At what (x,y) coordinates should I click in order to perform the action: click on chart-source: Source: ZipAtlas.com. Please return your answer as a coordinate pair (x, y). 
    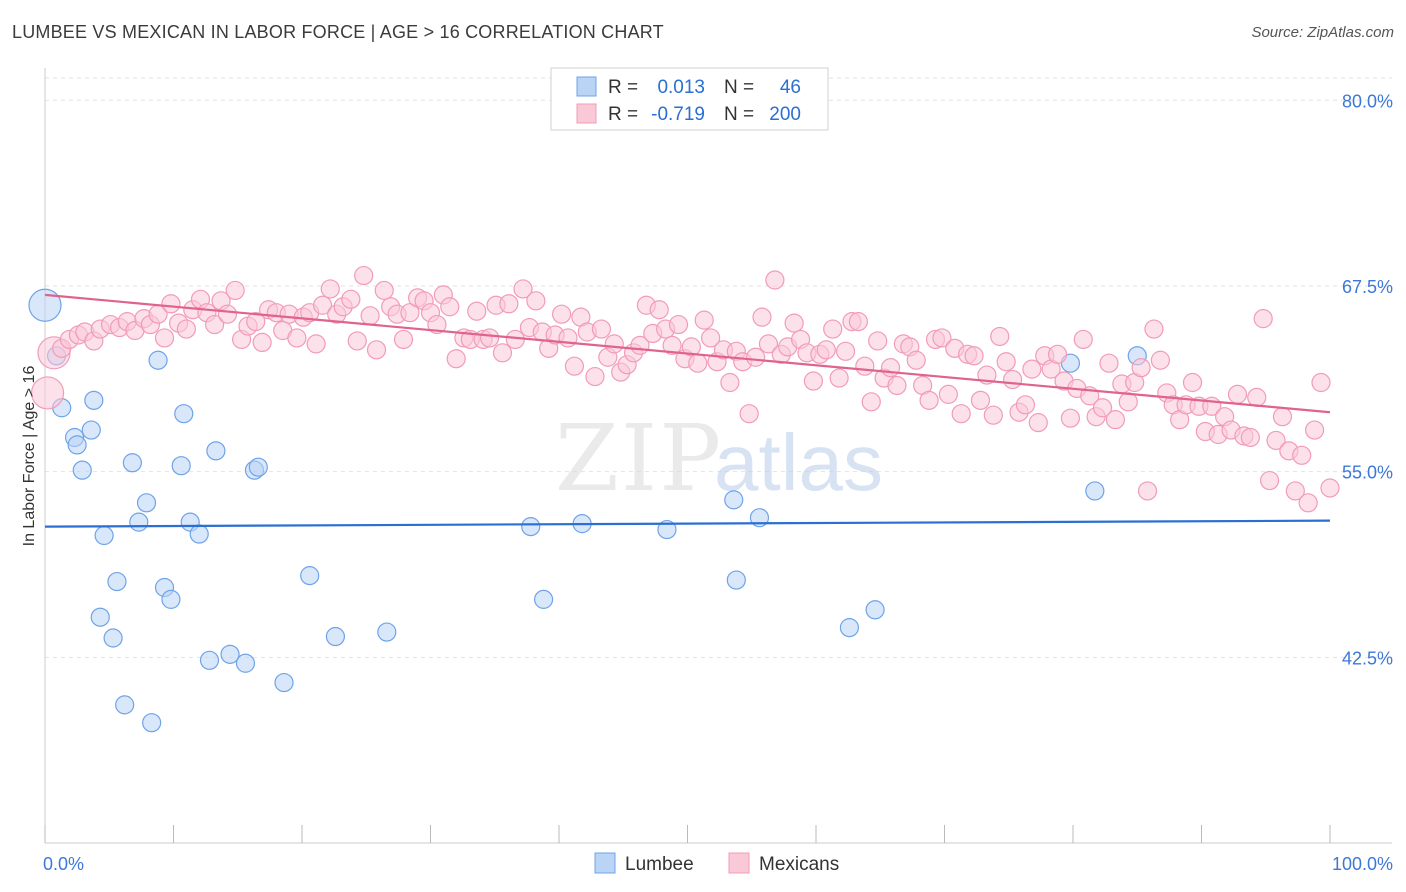
    Looking at the image, I should click on (1322, 32).